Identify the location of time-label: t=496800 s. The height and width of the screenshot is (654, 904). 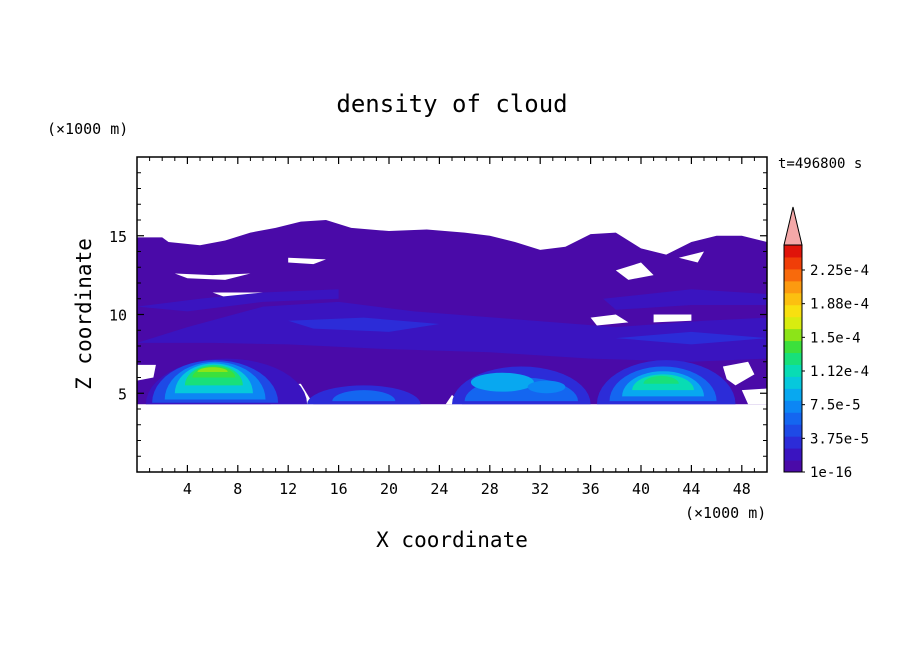
(820, 164).